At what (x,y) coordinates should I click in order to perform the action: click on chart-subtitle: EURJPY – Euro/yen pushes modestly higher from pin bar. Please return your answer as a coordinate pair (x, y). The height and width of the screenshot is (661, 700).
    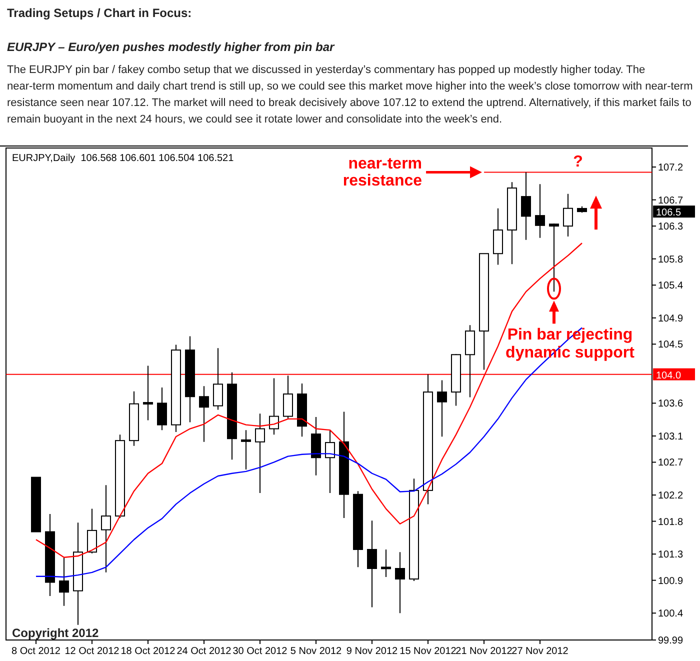
    Looking at the image, I should click on (171, 47).